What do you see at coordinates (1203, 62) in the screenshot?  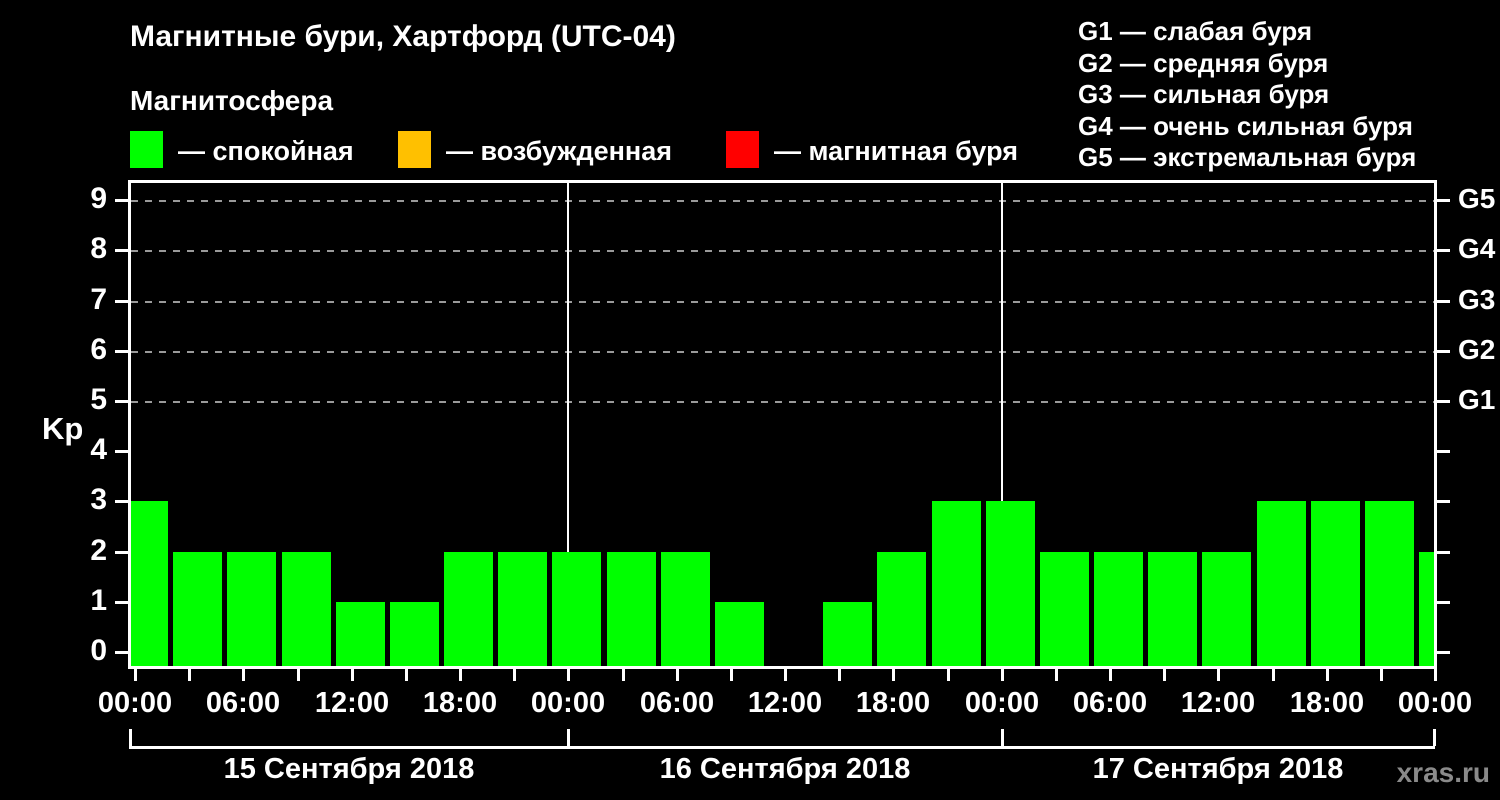 I see `g-scale-legend-line: G2 — средняя буря` at bounding box center [1203, 62].